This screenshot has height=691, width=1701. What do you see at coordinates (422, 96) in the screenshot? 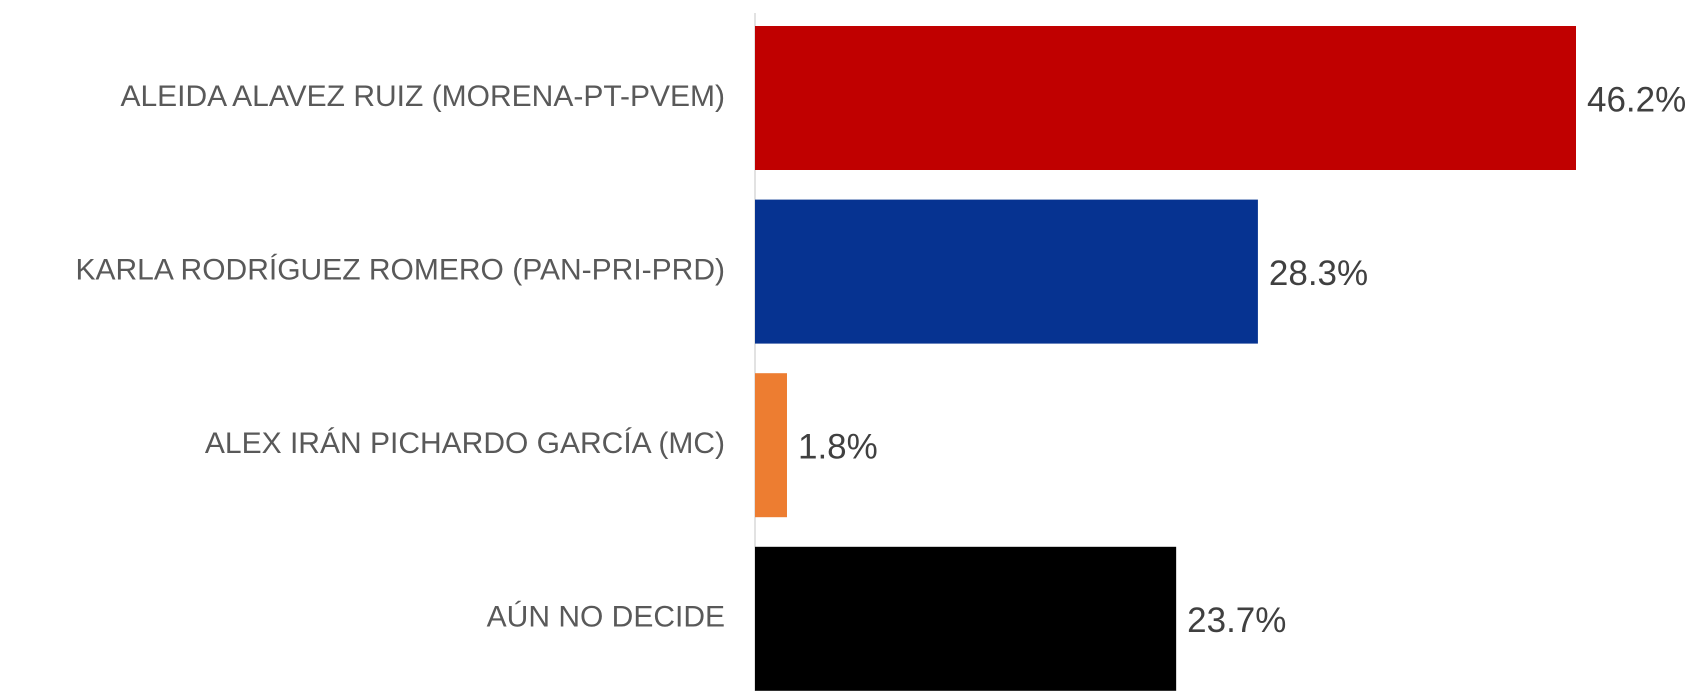
I see `category-label: ALEIDA ALAVEZ RUIZ (MORENA-PT-PVEM)` at bounding box center [422, 96].